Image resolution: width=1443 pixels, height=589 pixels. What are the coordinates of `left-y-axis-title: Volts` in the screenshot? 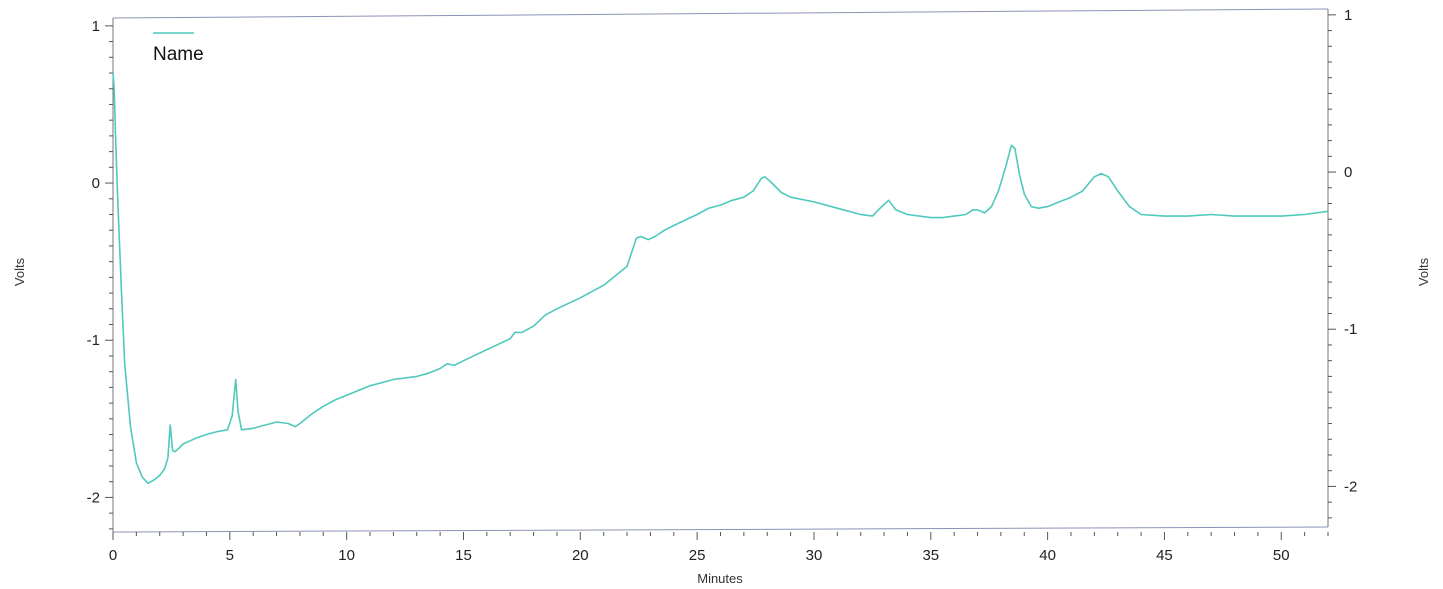 It's located at (19, 271).